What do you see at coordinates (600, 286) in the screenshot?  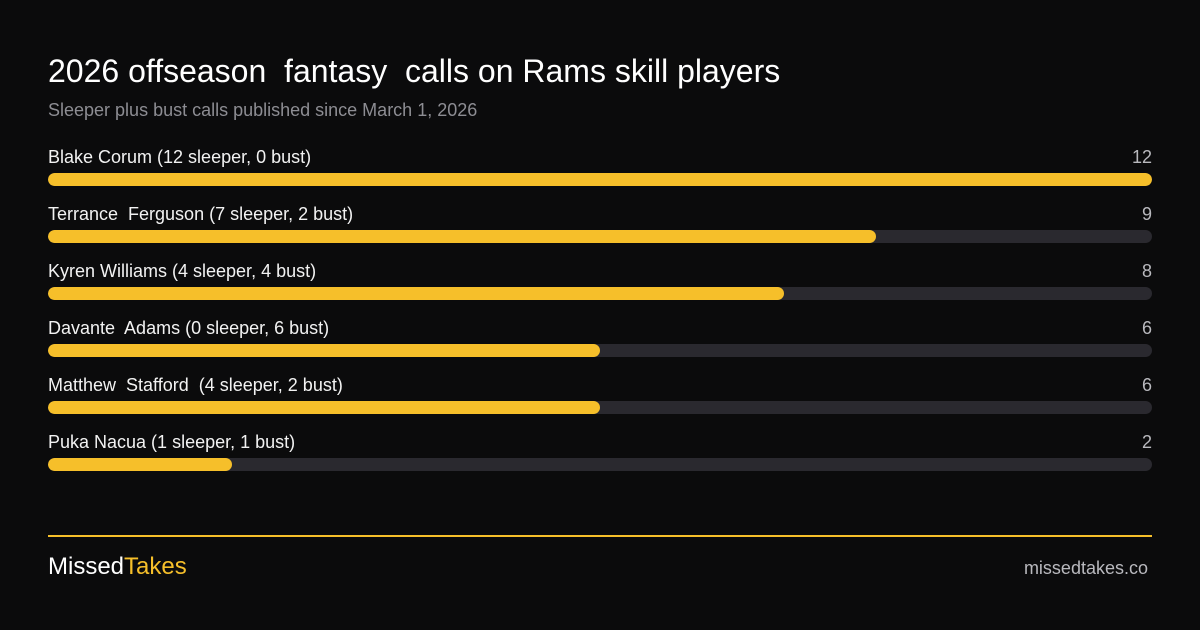 I see `bar-row: Kyren Williams (4 sleeper, 4 bust) 8` at bounding box center [600, 286].